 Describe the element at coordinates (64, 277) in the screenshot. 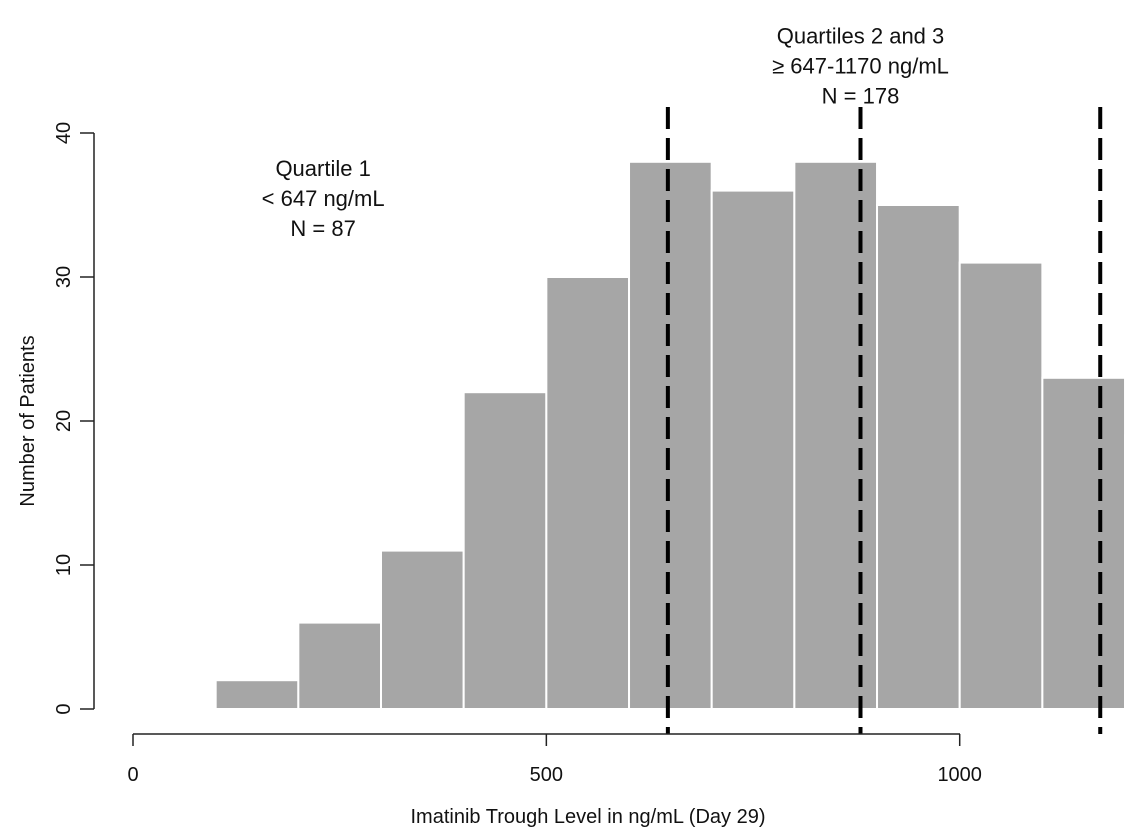

I see `y-tick-label: 30` at that location.